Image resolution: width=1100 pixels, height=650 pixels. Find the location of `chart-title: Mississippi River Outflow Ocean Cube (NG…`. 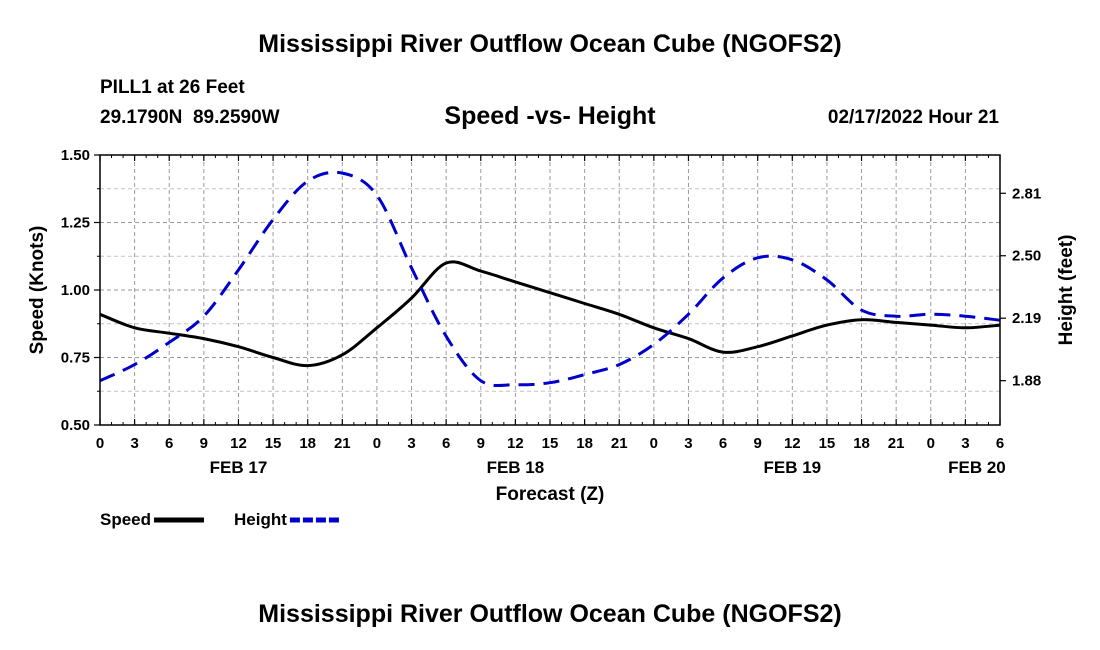

chart-title: Mississippi River Outflow Ocean Cube (NG… is located at coordinates (550, 44).